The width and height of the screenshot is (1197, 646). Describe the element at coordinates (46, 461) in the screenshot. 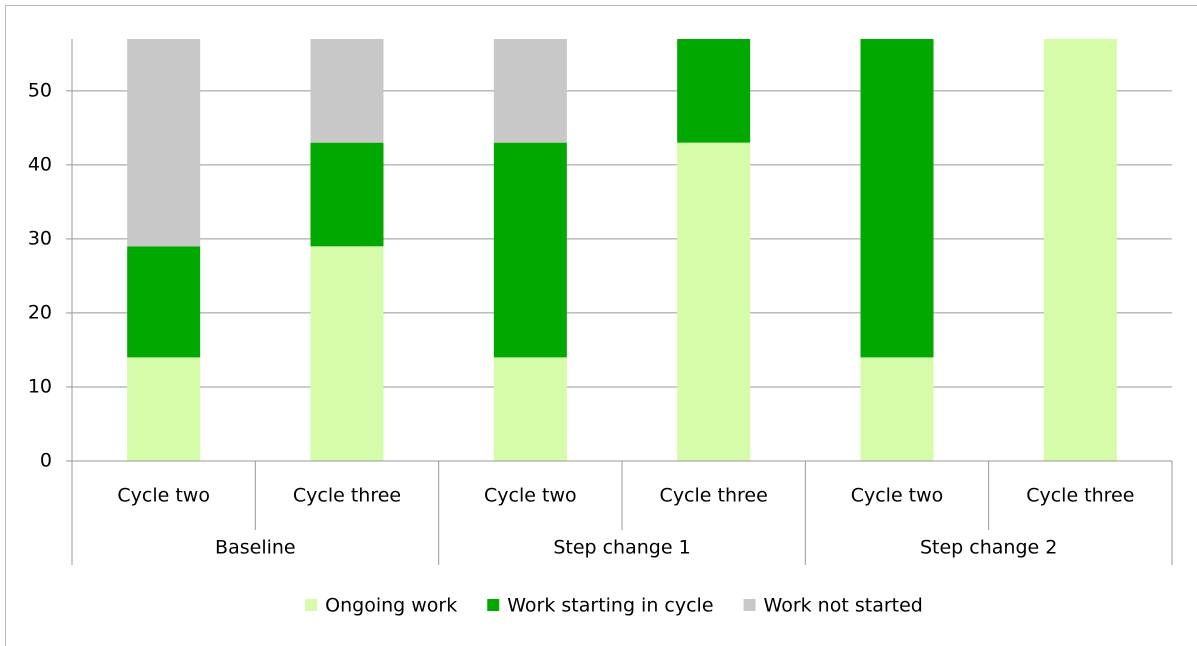

I see `y-tick-label: 0` at that location.